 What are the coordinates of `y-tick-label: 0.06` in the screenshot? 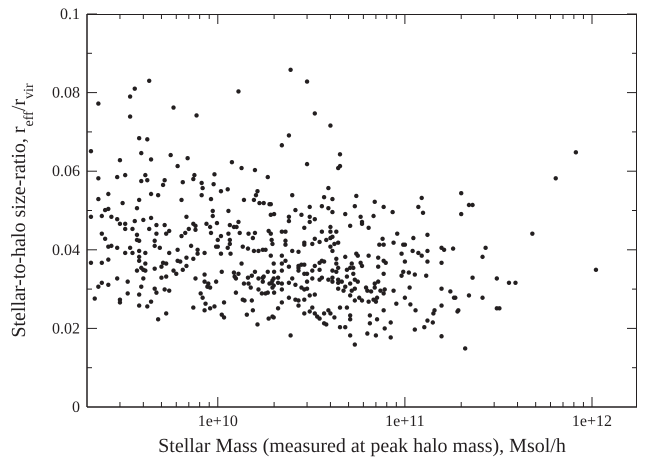 It's located at (66, 171).